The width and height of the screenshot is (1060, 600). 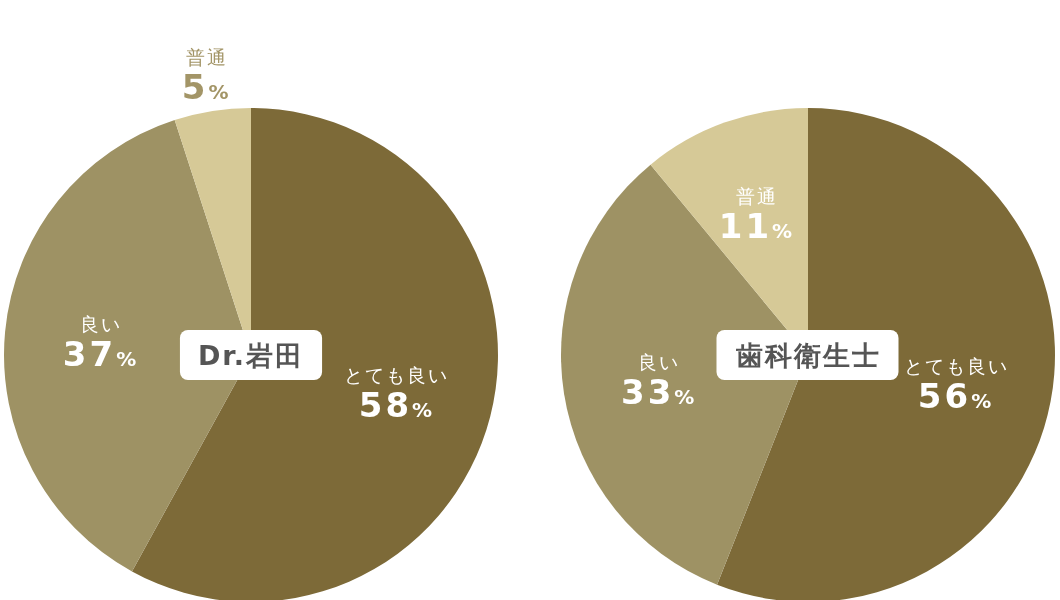 I want to click on data-label: 5%, so click(x=206, y=87).